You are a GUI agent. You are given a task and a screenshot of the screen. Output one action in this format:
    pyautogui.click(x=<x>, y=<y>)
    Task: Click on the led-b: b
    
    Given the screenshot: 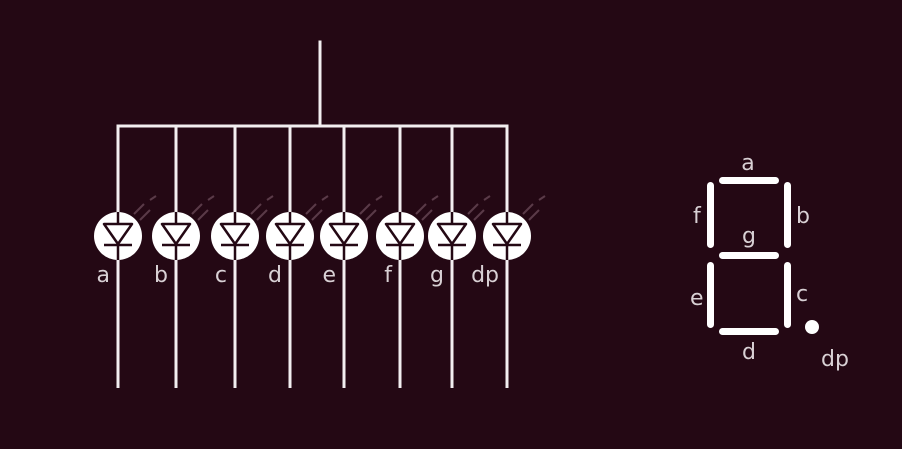 What is the action you would take?
    pyautogui.click(x=183, y=257)
    